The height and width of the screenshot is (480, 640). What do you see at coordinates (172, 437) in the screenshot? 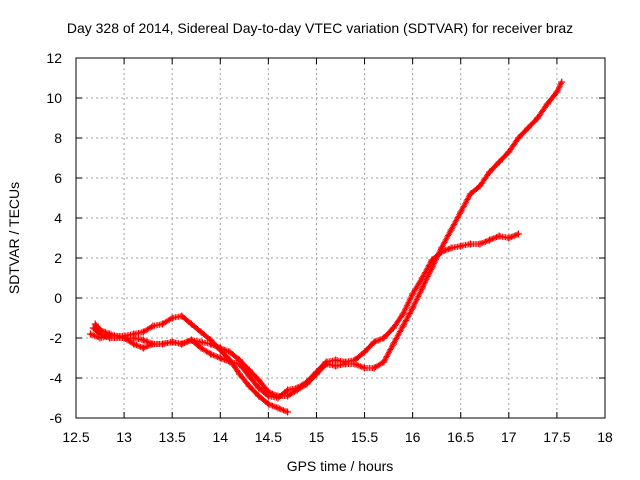
I see `x-tick-label: 13.5` at bounding box center [172, 437].